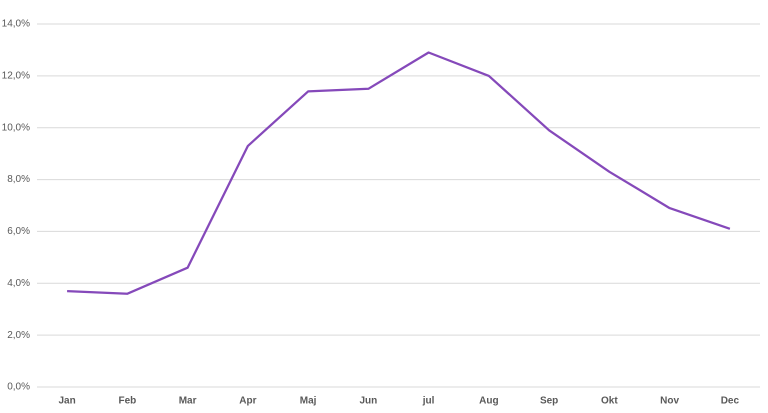 The width and height of the screenshot is (768, 413). What do you see at coordinates (308, 401) in the screenshot?
I see `x-tick-label: Maj` at bounding box center [308, 401].